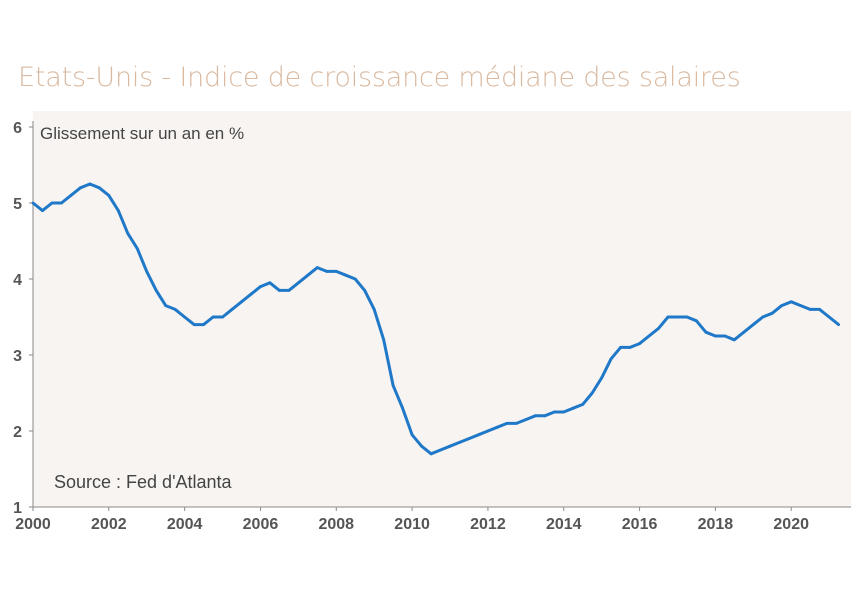  I want to click on x-tick-label: 2000, so click(33, 524).